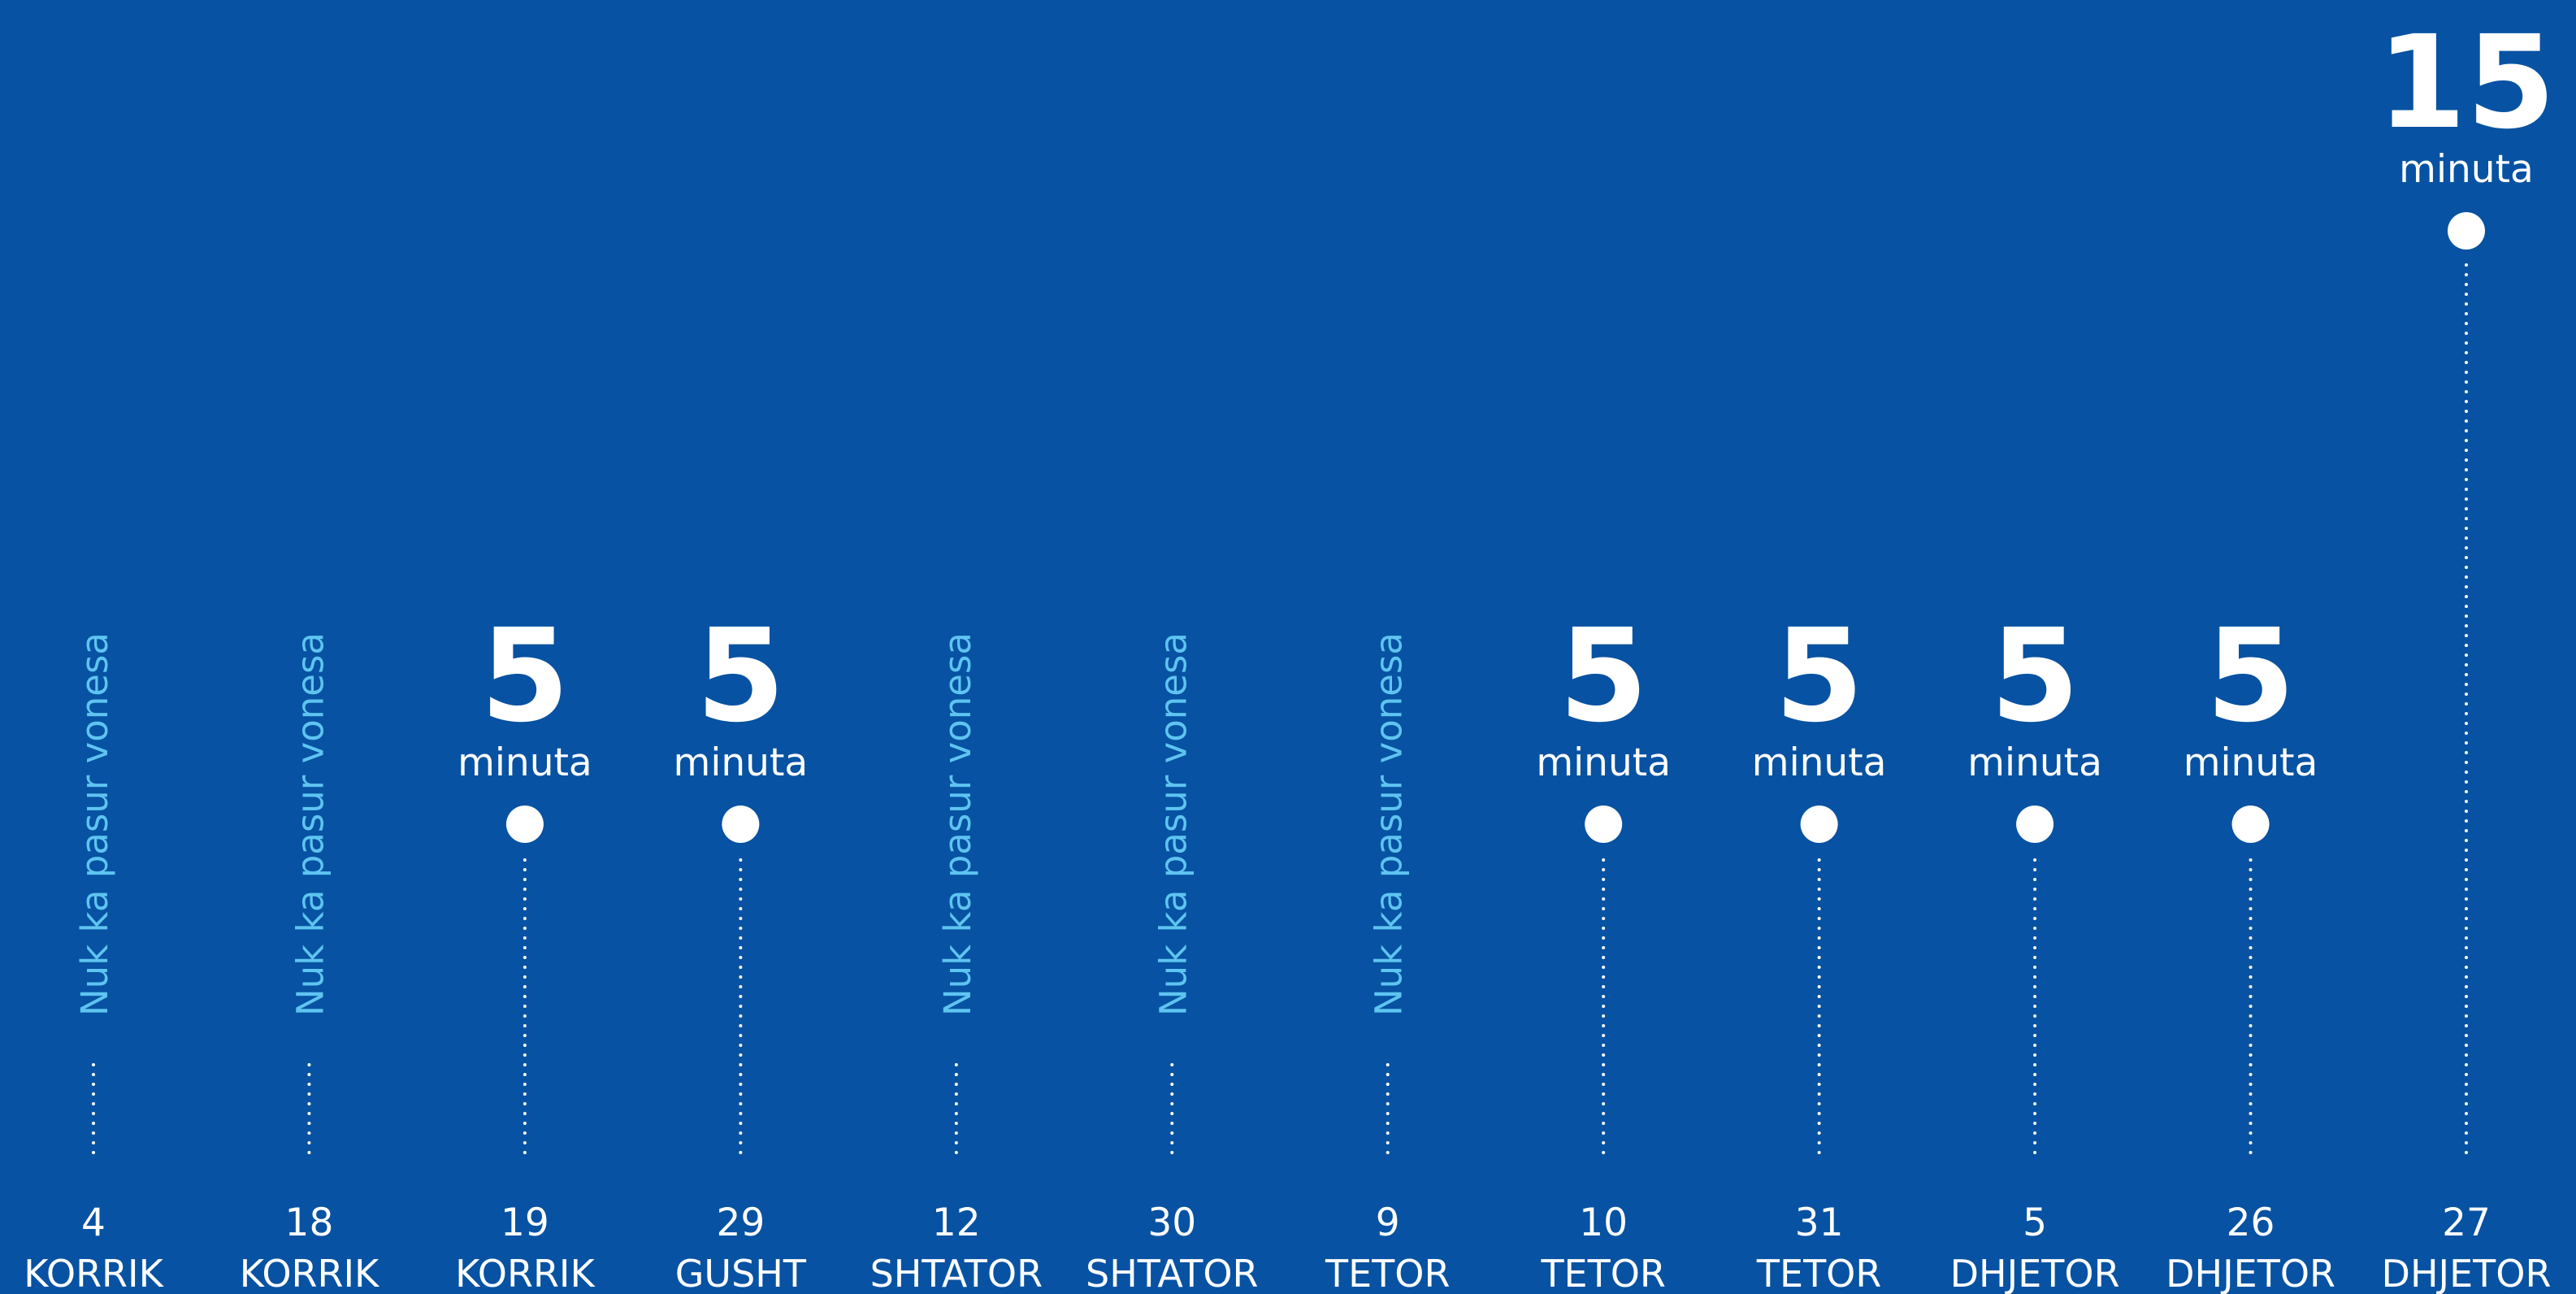  What do you see at coordinates (741, 1223) in the screenshot?
I see `x-day-label: 29` at bounding box center [741, 1223].